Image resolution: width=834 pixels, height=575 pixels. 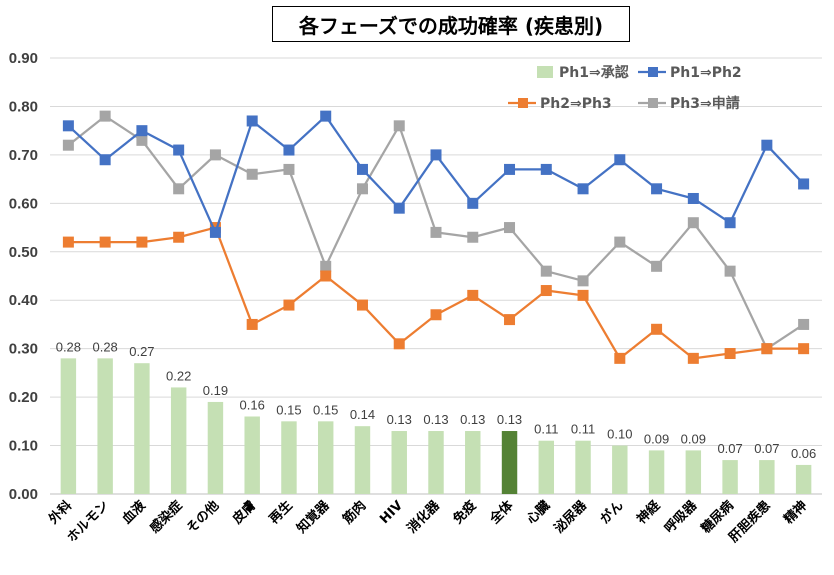 What do you see at coordinates (612, 513) in the screenshot?
I see `x-category-label: がん` at bounding box center [612, 513].